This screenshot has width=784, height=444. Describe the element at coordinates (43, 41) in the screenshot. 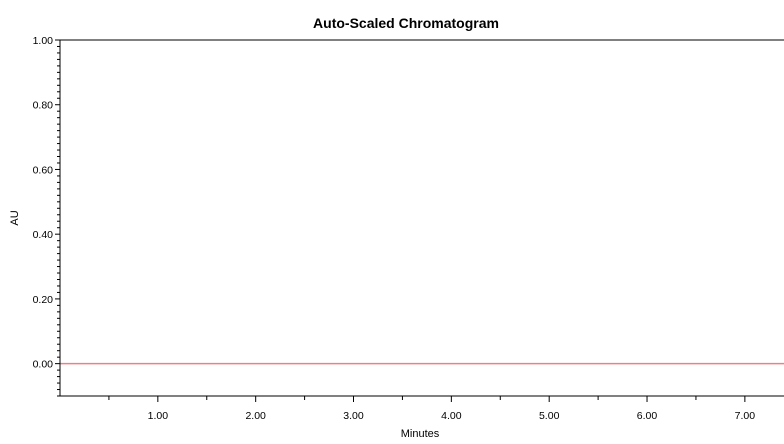

I see `y-tick-label: 1.00` at that location.